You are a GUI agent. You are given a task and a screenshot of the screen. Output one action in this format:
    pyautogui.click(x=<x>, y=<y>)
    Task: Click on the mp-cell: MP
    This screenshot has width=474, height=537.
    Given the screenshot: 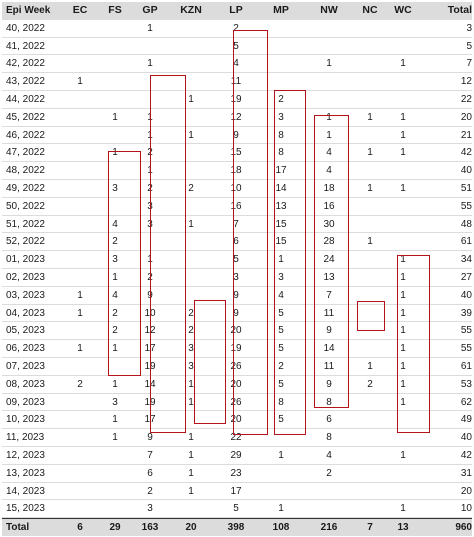 What is the action you would take?
    pyautogui.click(x=281, y=10)
    